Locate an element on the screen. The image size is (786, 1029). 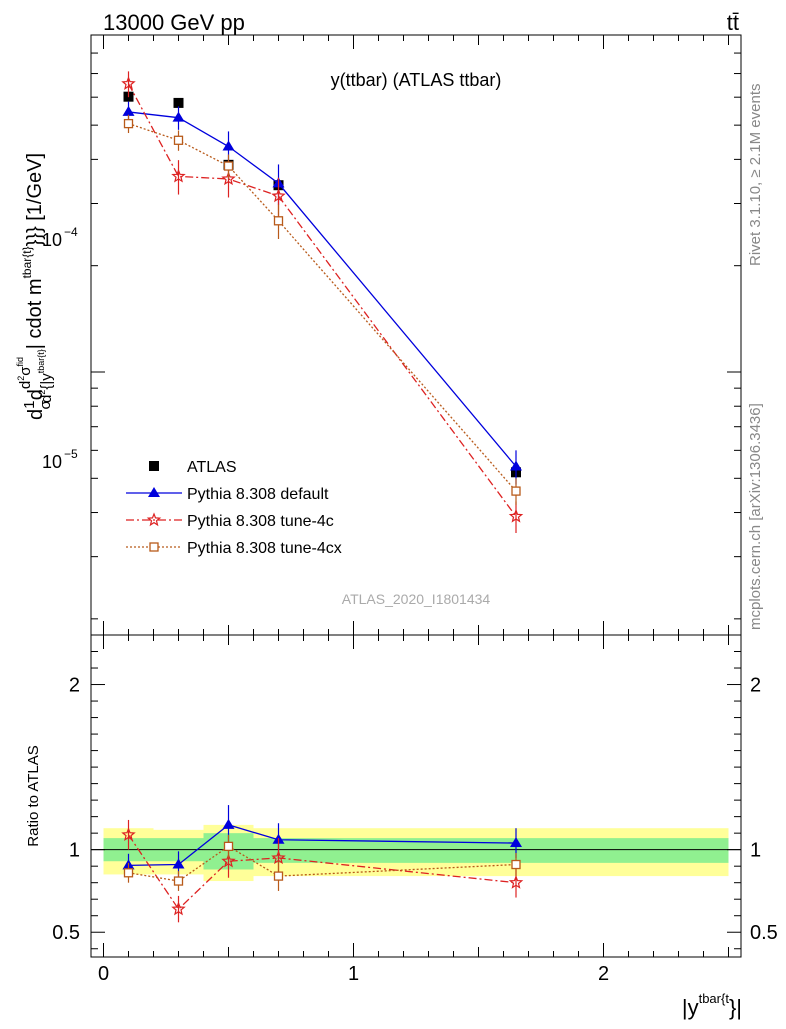
ytick-label-1e-5: 10 −5 is located at coordinates (60, 459).